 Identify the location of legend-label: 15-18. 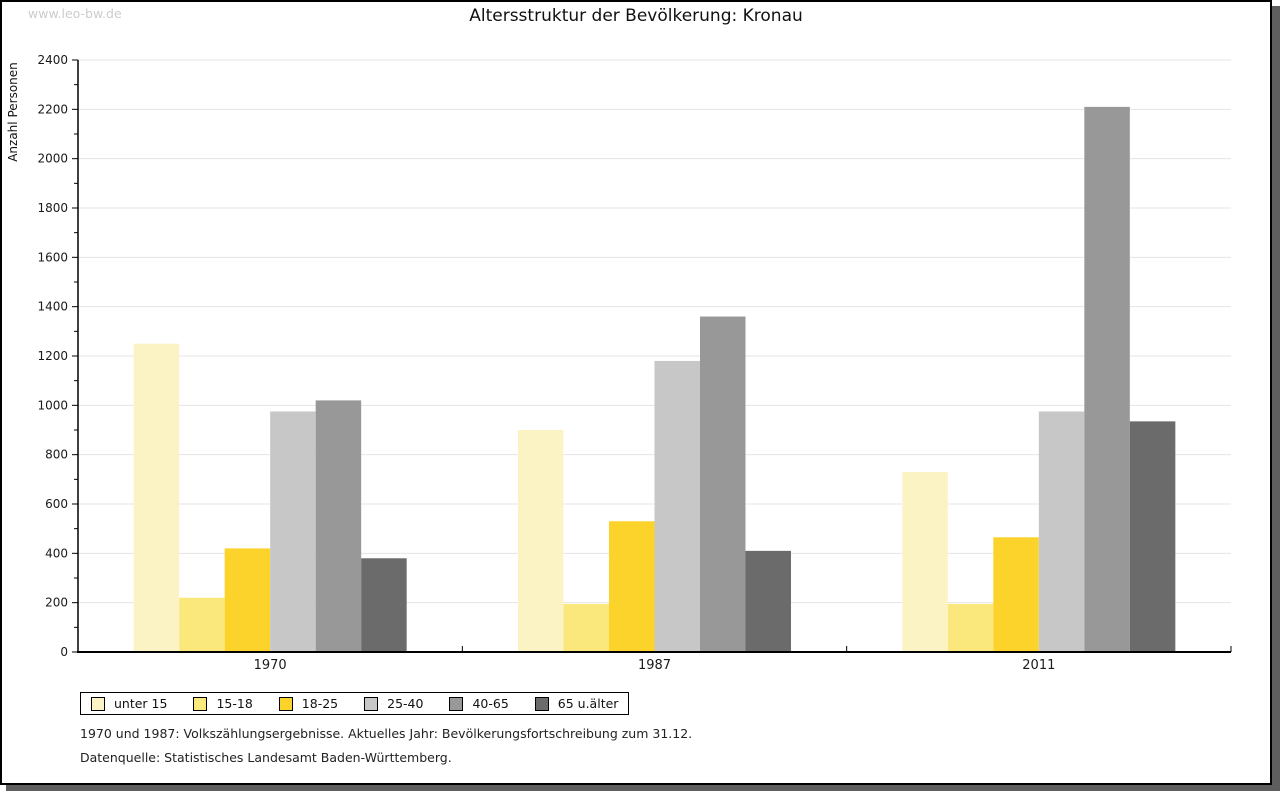
(234, 703).